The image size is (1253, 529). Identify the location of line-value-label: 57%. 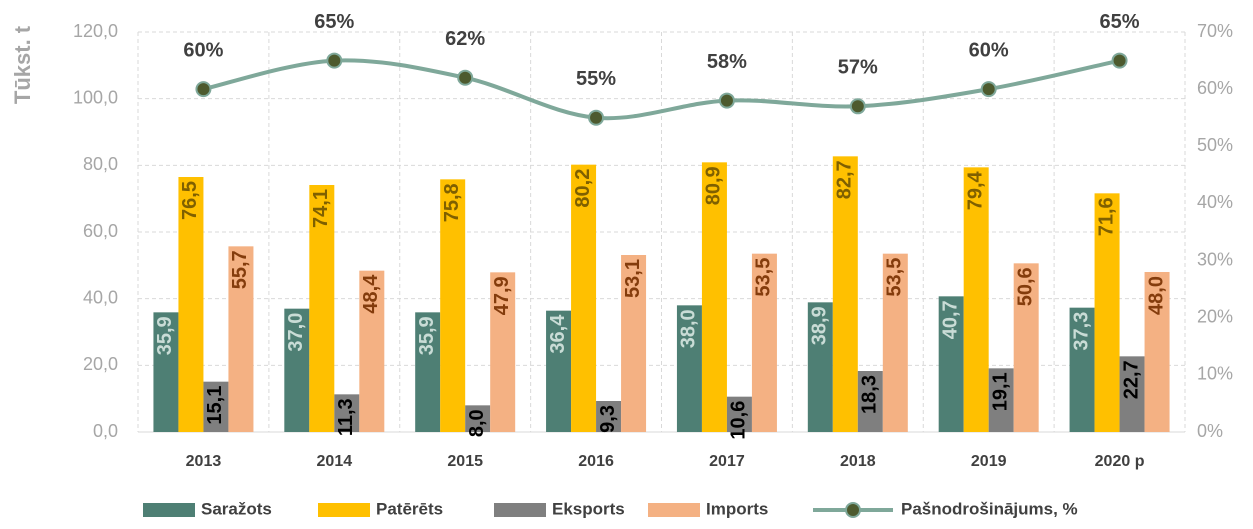
(858, 68).